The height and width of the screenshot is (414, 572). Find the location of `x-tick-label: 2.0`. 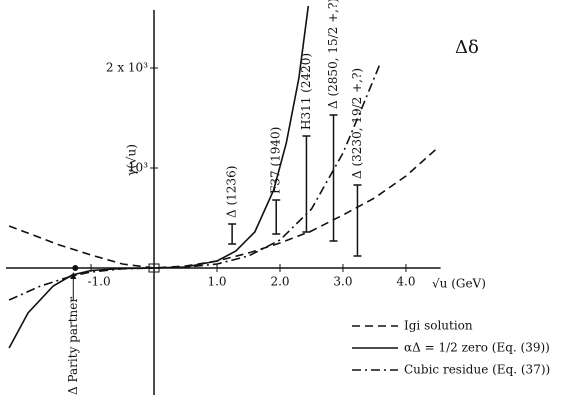

x-tick-label: 2.0 is located at coordinates (279, 282).